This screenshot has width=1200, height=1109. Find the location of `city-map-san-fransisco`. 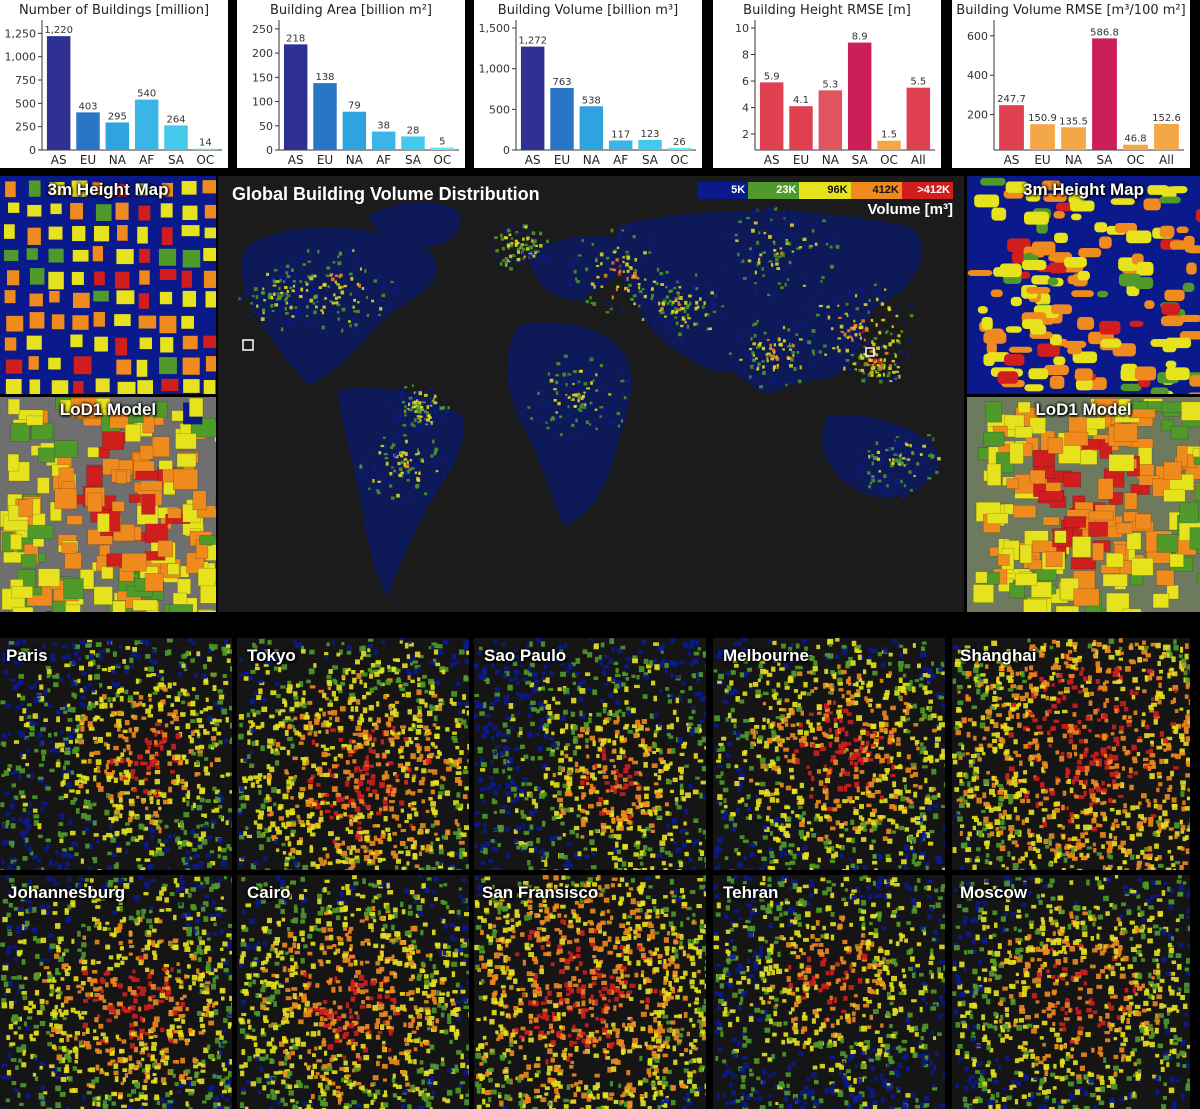

city-map-san-fransisco is located at coordinates (590, 992).